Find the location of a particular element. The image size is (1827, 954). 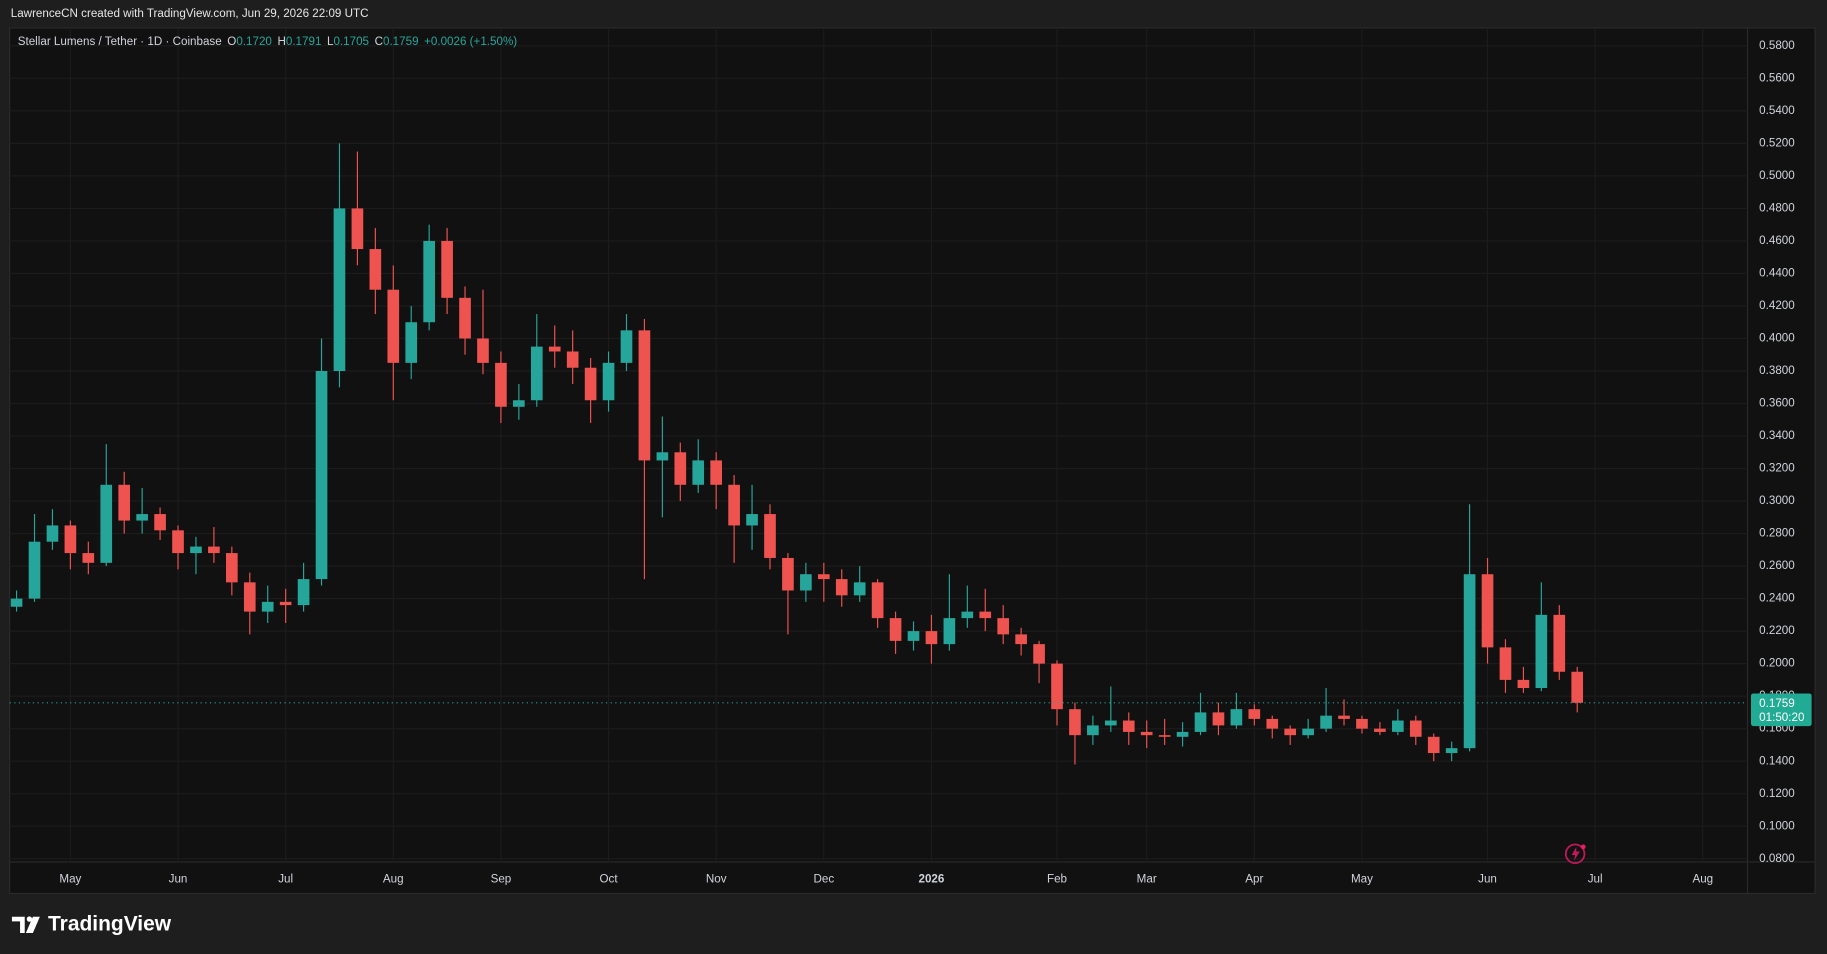

y-tick-label: 0.3000 is located at coordinates (1777, 500).